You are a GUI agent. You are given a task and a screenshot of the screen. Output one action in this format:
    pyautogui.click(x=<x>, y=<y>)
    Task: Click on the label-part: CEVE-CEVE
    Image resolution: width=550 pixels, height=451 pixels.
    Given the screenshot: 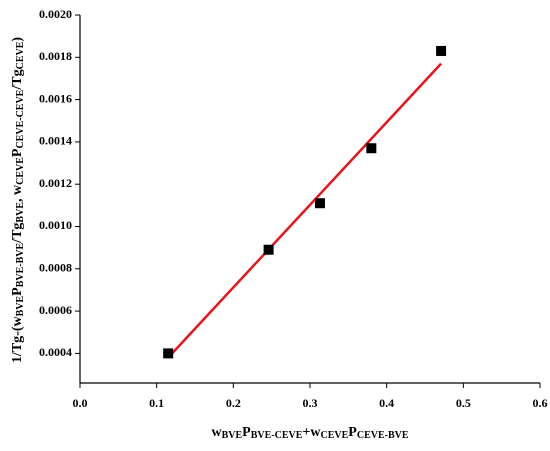 What is the action you would take?
    pyautogui.click(x=20, y=118)
    